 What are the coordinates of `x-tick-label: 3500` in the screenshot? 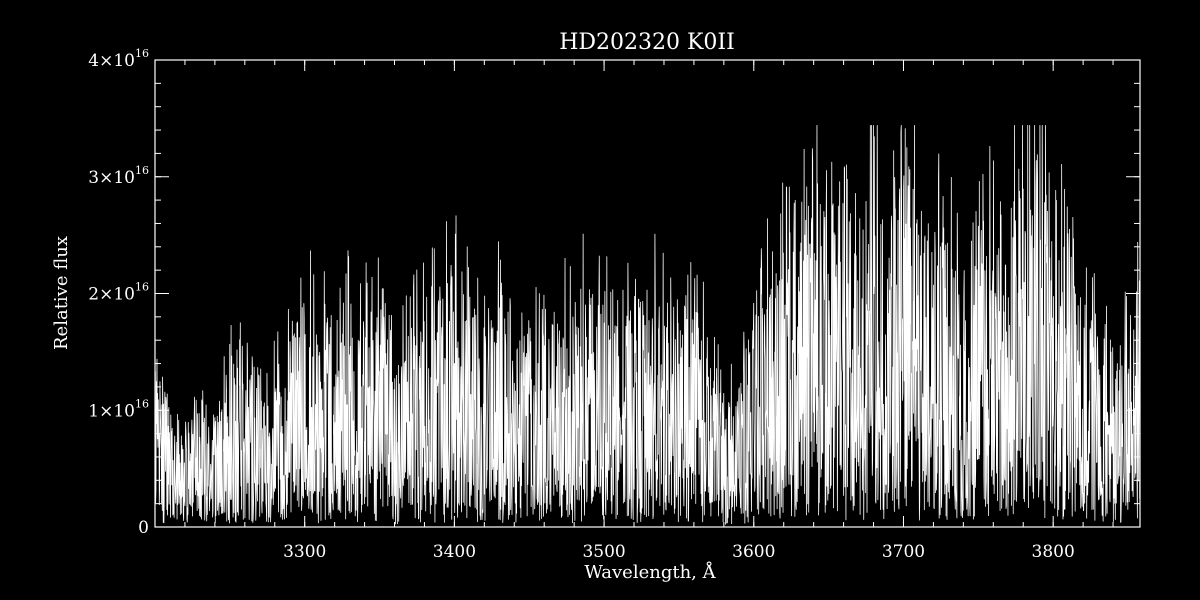 It's located at (603, 552).